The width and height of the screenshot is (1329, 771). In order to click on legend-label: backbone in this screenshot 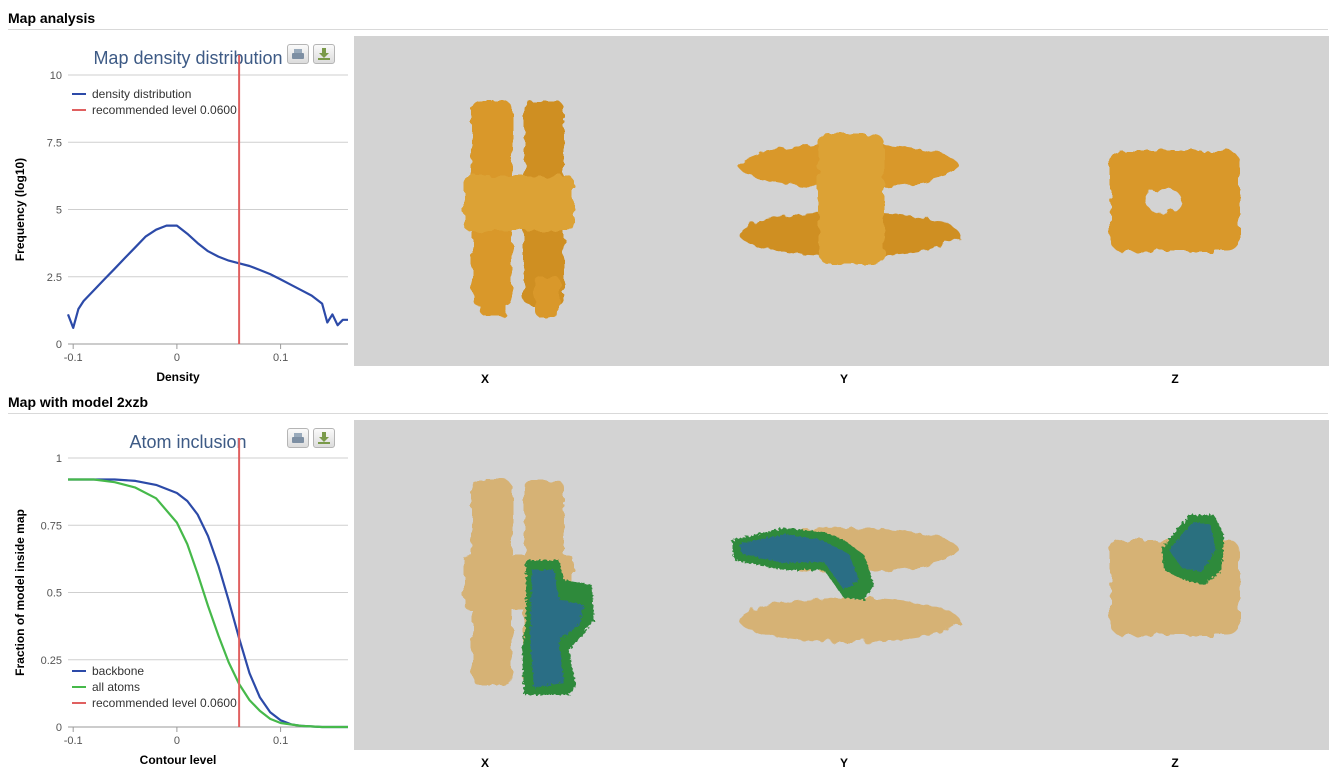, I will do `click(118, 671)`.